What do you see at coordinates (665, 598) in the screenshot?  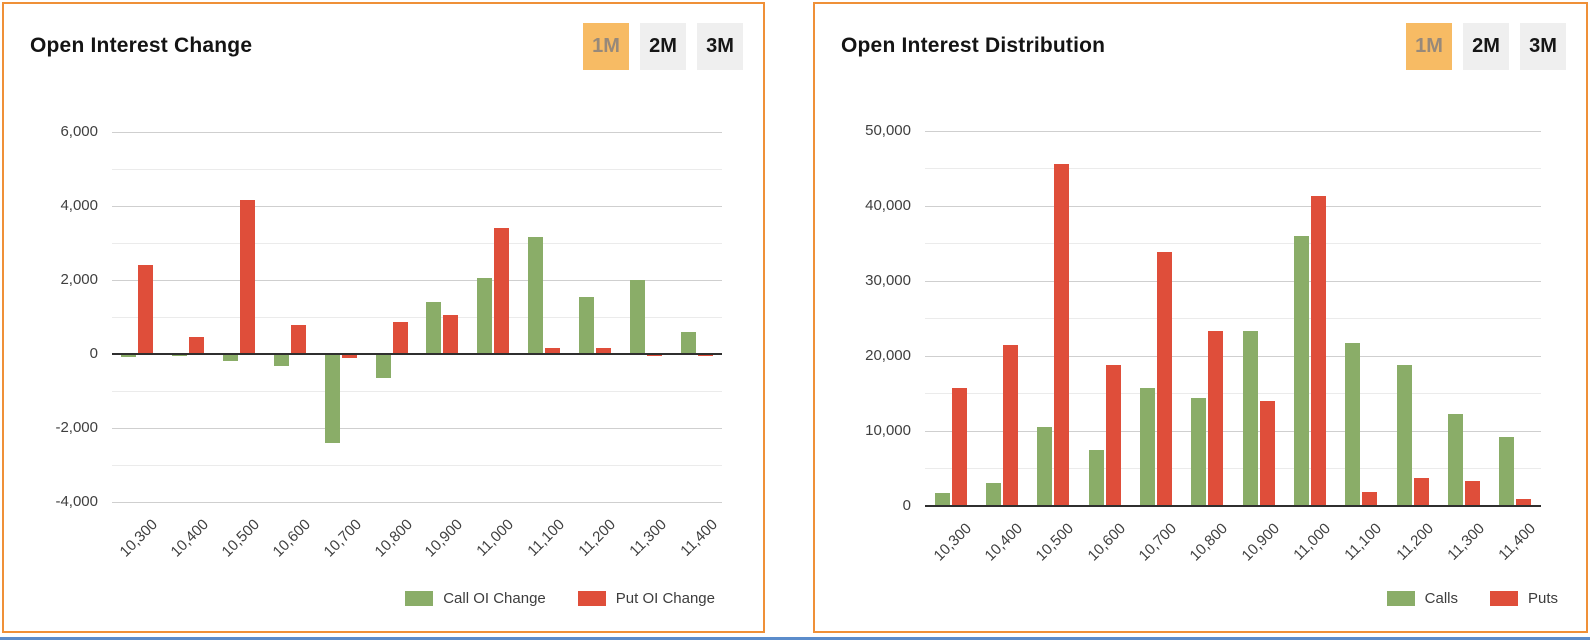 I see `legend-label: Put OI Change` at bounding box center [665, 598].